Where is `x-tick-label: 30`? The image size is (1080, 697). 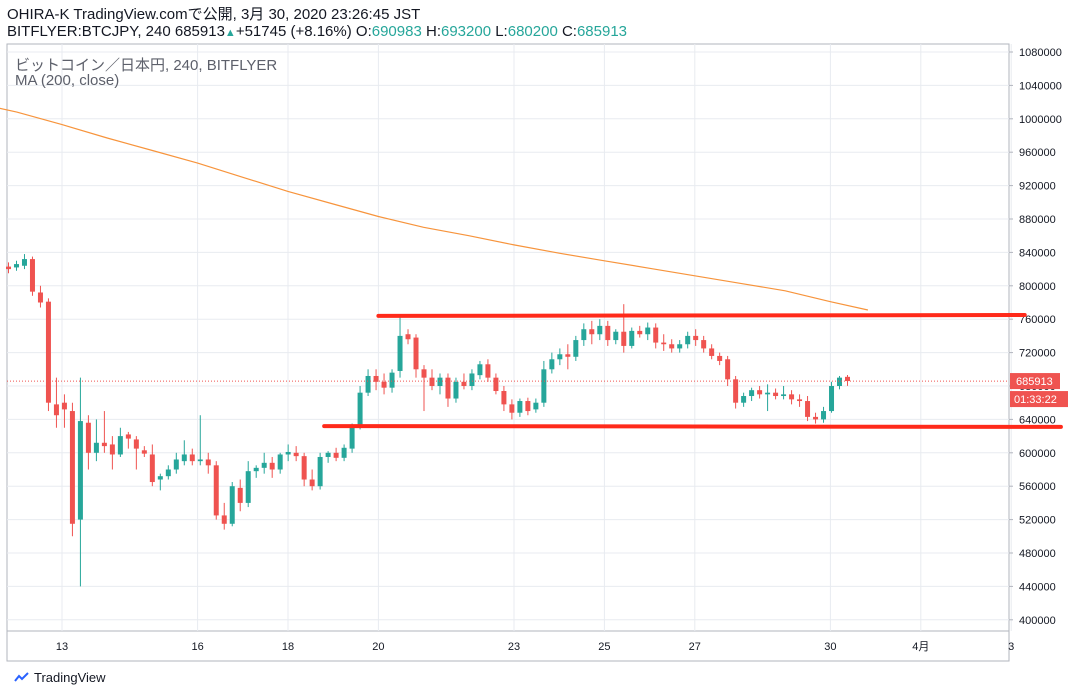
x-tick-label: 30 is located at coordinates (830, 647).